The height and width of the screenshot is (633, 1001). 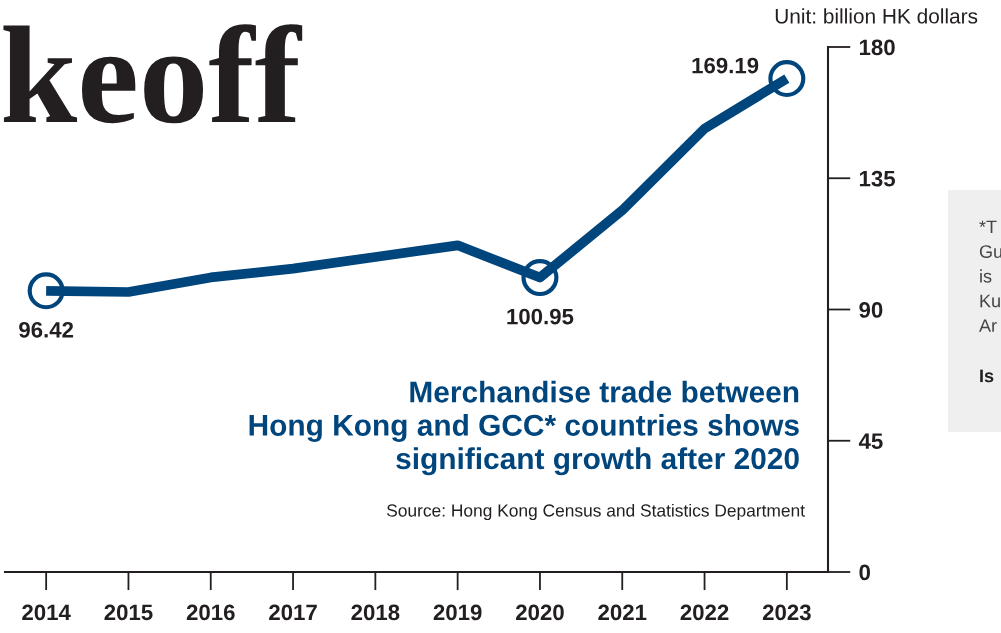 I want to click on text: Is, so click(x=987, y=376).